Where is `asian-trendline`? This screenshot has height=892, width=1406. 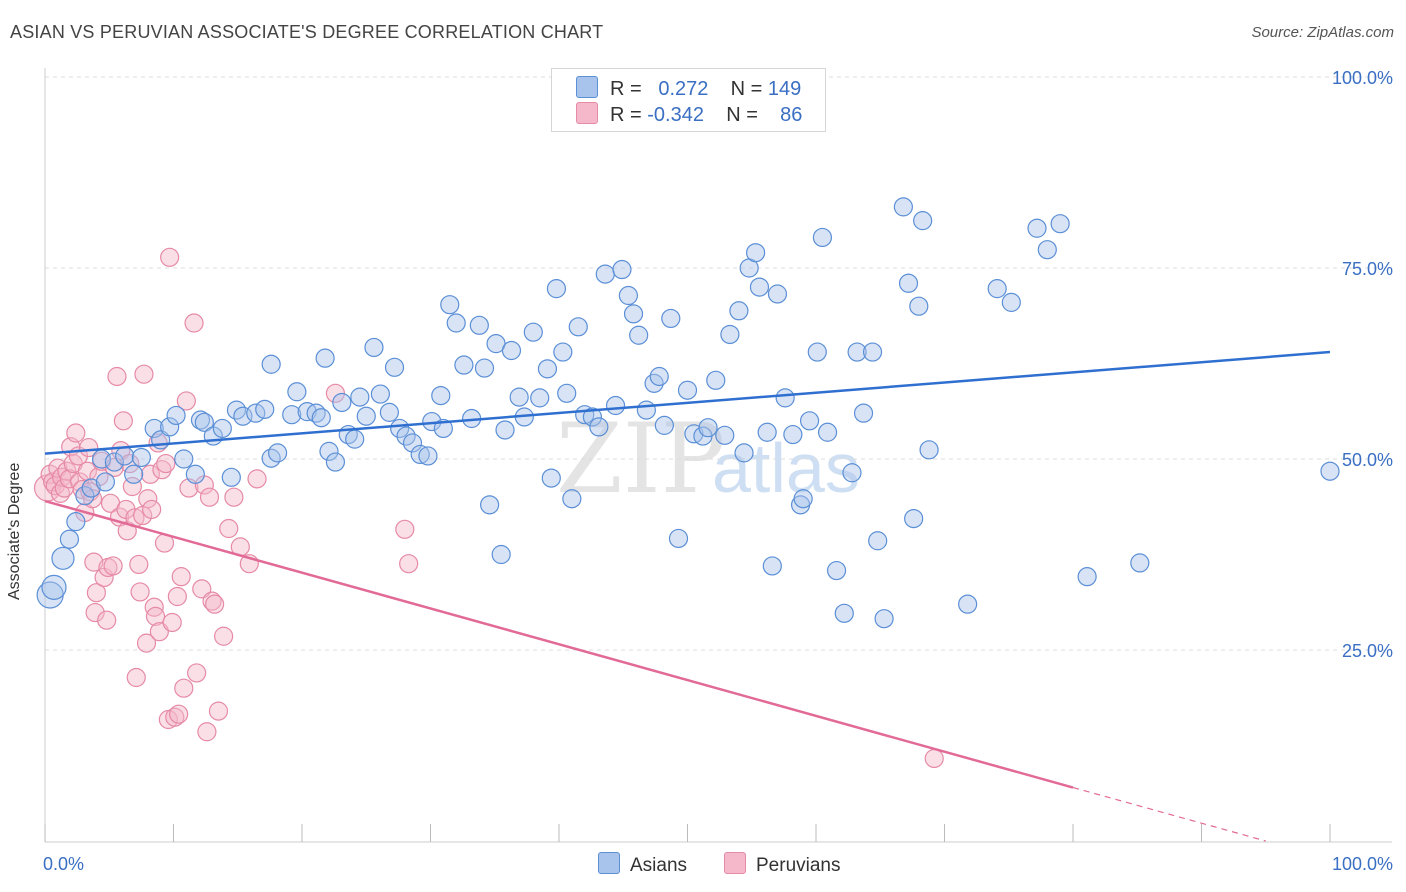 asian-trendline is located at coordinates (687, 402).